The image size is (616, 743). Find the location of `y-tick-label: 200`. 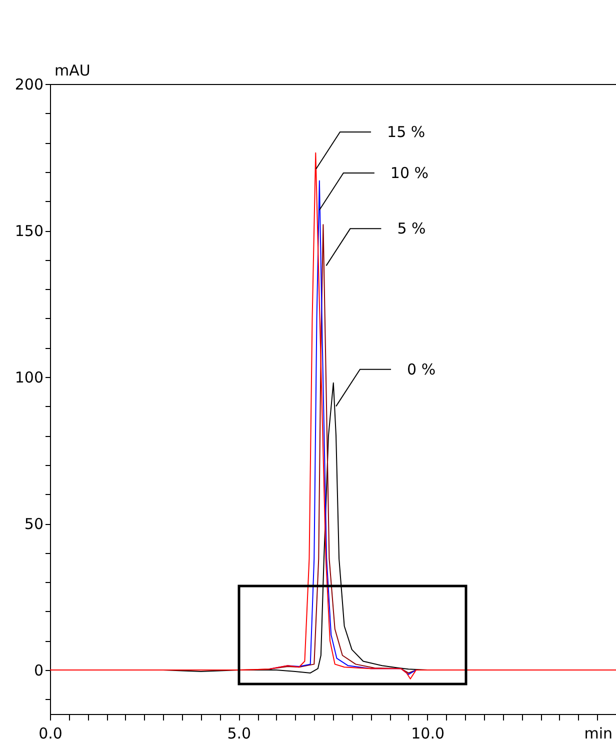

y-tick-label: 200 is located at coordinates (29, 85).